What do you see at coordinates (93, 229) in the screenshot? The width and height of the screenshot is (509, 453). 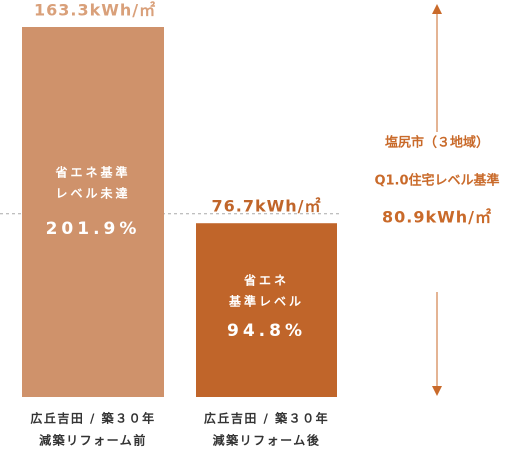 I see `bar-percent: 201.9%` at bounding box center [93, 229].